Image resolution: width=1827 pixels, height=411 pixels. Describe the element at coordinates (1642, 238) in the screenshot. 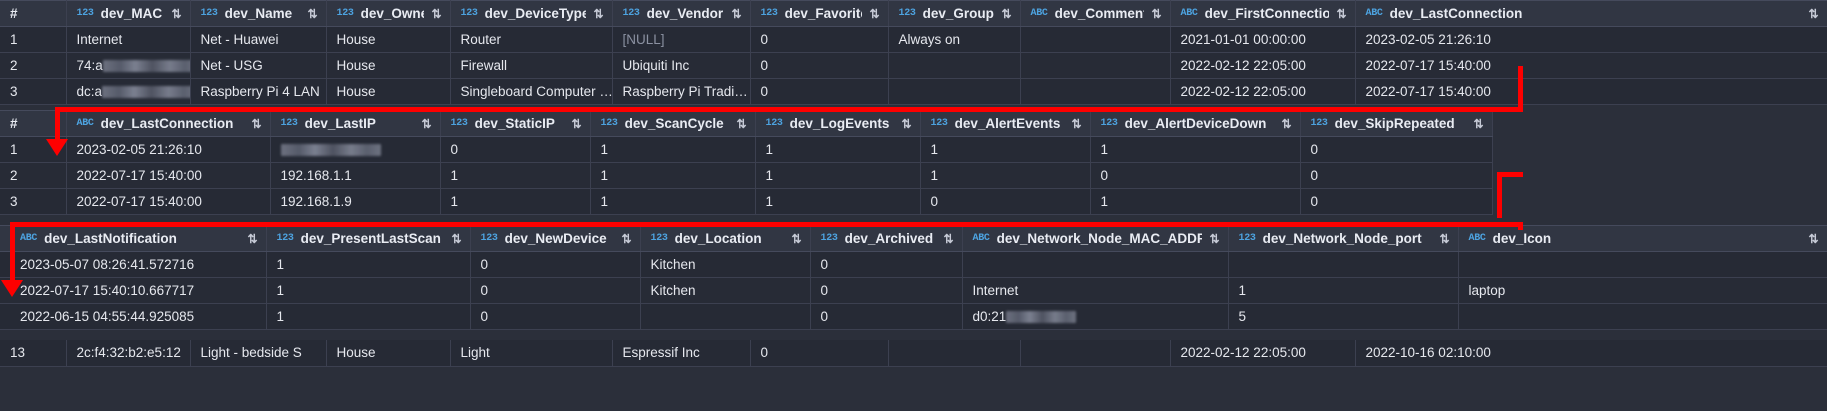

I see `column-header-dev_icon: ABC dev_Icon ⇅` at that location.